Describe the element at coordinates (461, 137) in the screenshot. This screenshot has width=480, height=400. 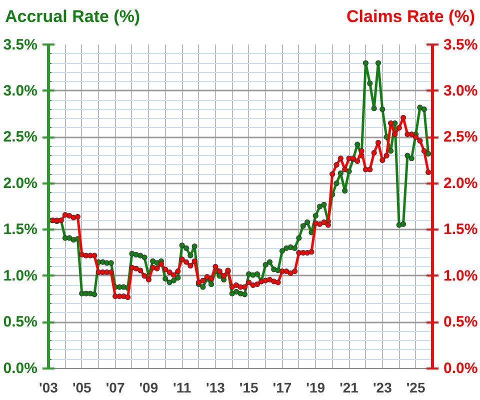
I see `y2-tick-label: 2.5%` at that location.